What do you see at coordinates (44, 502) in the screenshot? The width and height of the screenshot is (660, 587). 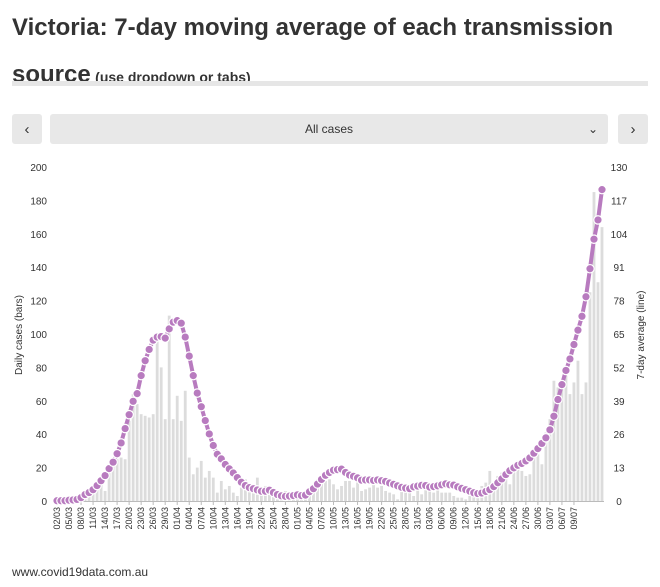 I see `y-left-tick-label: 0` at bounding box center [44, 502].